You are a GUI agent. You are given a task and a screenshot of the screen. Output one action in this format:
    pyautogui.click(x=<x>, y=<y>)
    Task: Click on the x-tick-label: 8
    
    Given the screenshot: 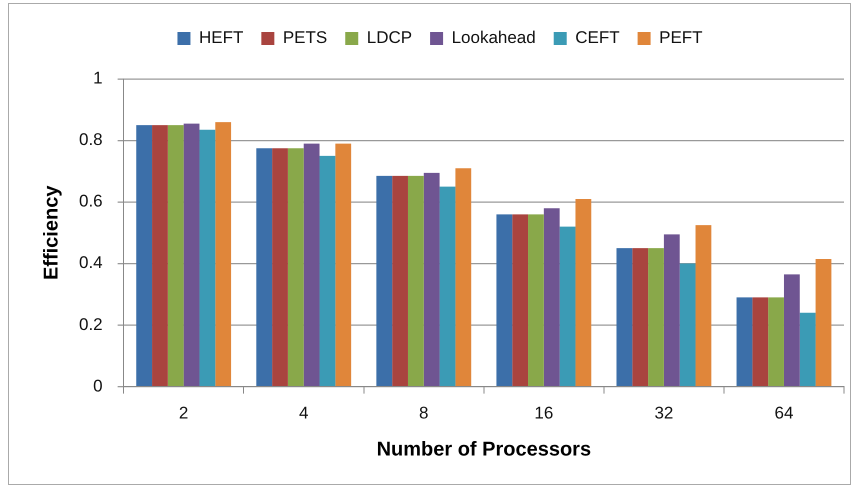 What is the action you would take?
    pyautogui.click(x=424, y=412)
    